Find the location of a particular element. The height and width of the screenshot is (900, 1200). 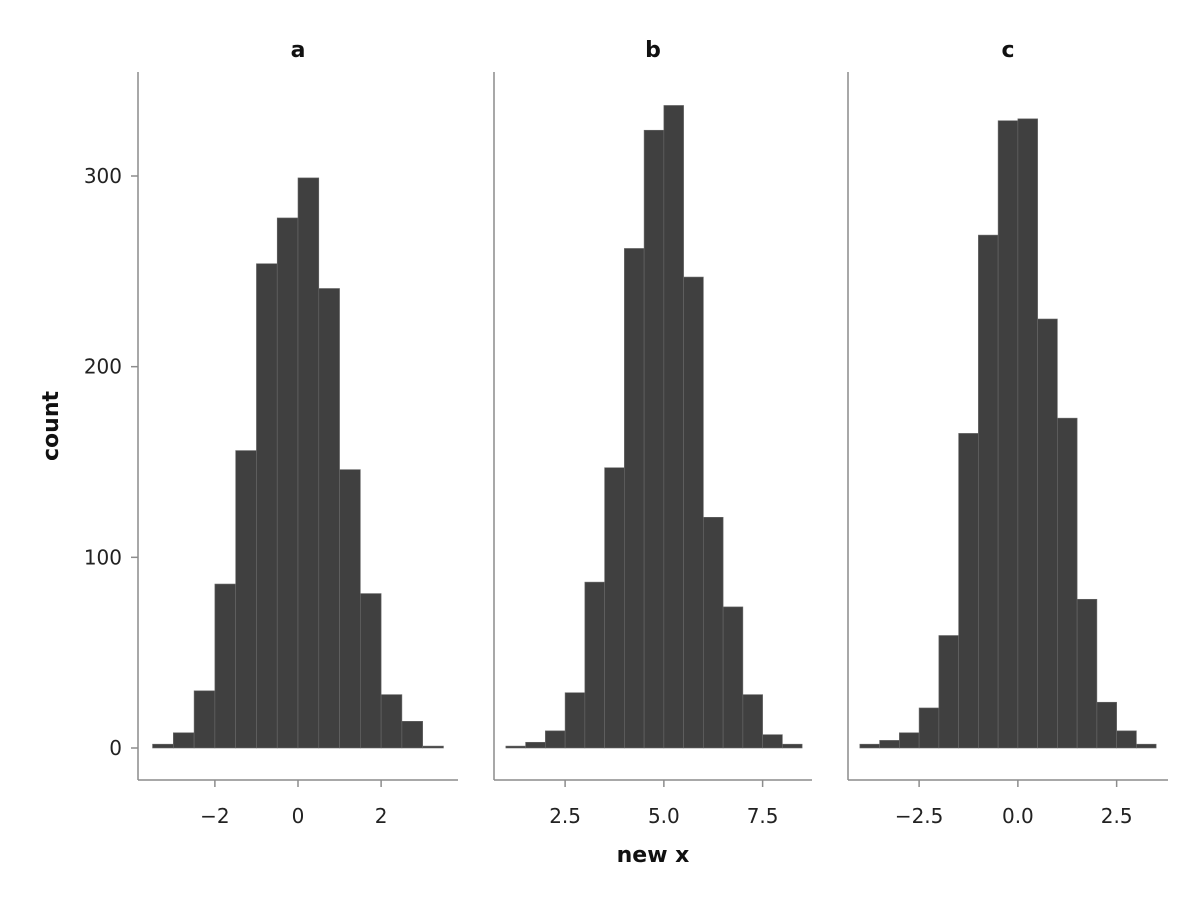

y-tick-label: 100 is located at coordinates (103, 557).